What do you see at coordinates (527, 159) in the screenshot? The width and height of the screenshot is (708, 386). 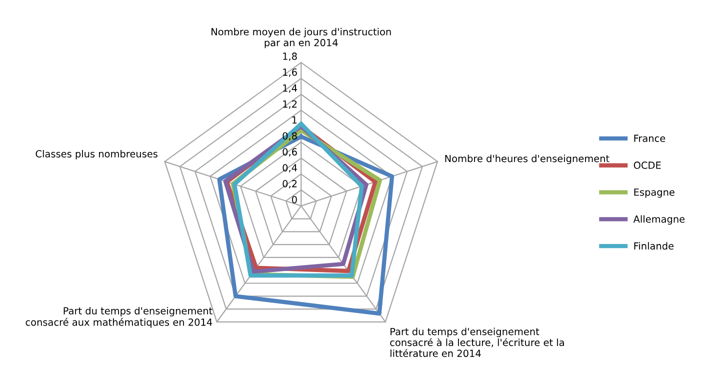 I see `spoke-label: Nombre d'heures d'enseignement` at bounding box center [527, 159].